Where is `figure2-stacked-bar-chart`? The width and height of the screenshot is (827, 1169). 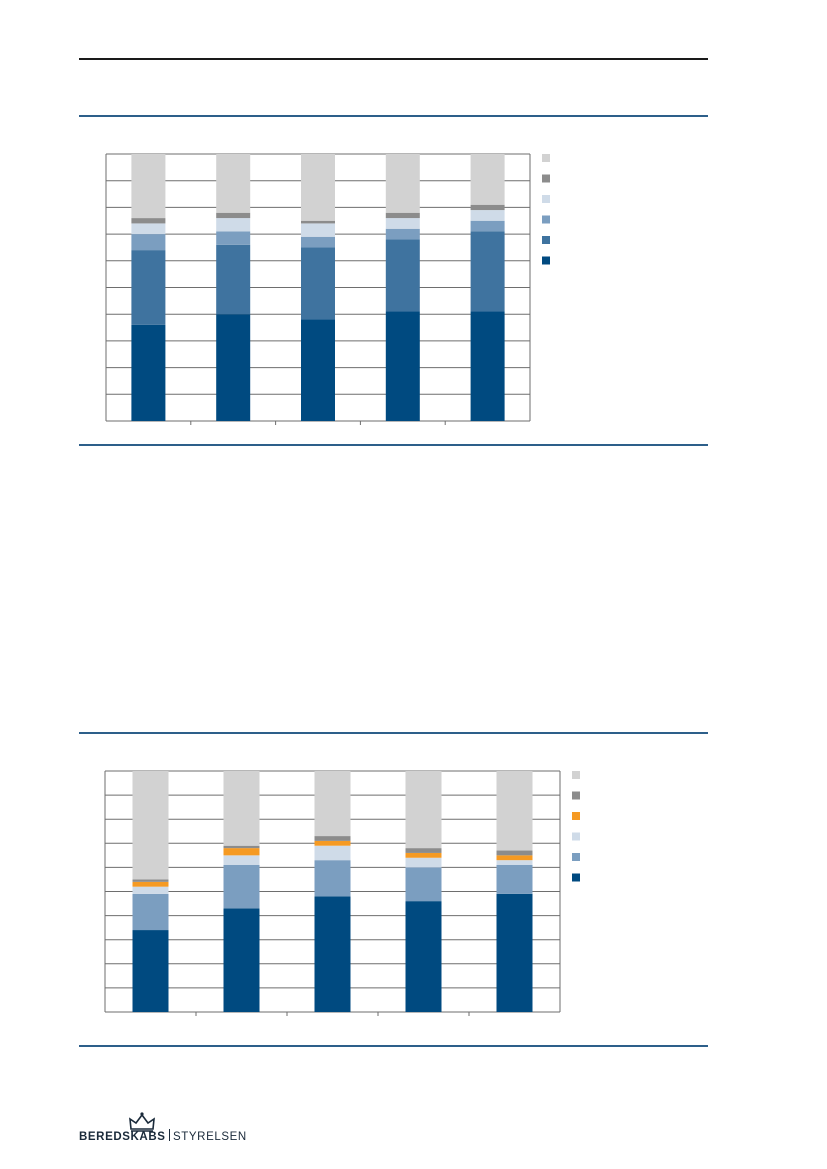 figure2-stacked-bar-chart is located at coordinates (342, 893).